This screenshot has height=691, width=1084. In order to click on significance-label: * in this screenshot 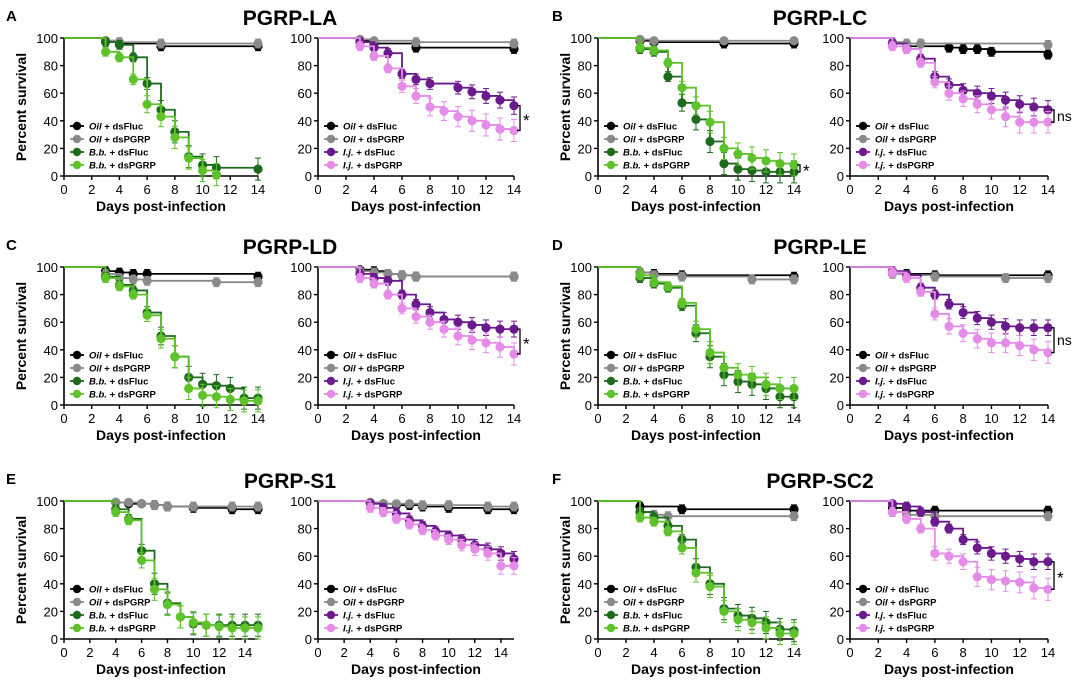, I will do `click(806, 170)`.